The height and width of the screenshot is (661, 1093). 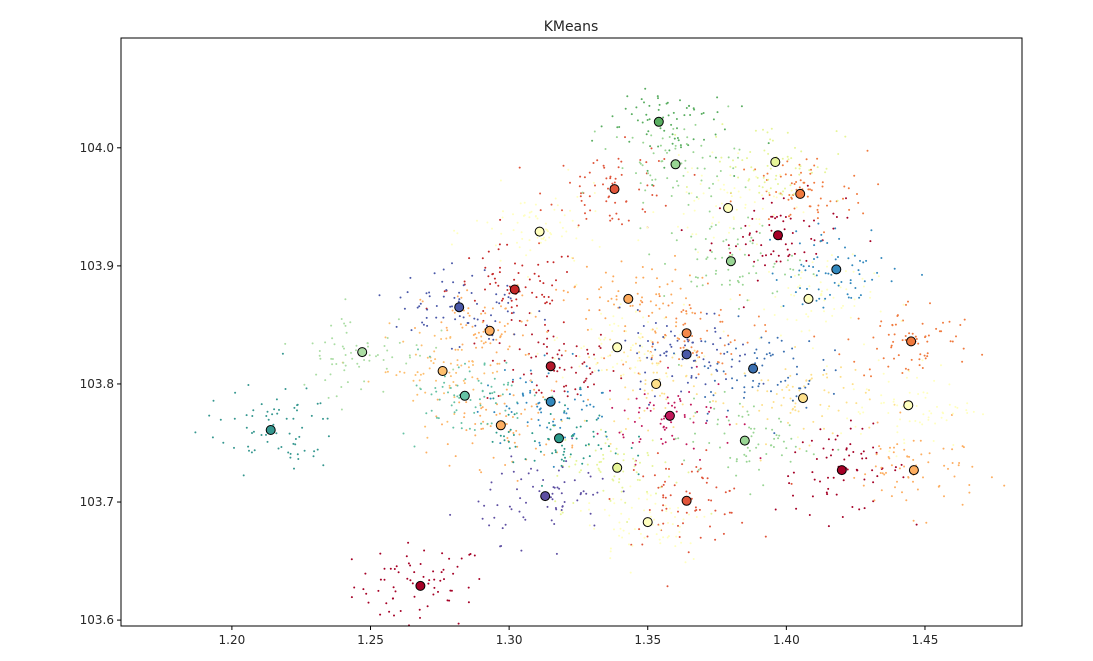 I want to click on centroid-marker, so click(x=489, y=330).